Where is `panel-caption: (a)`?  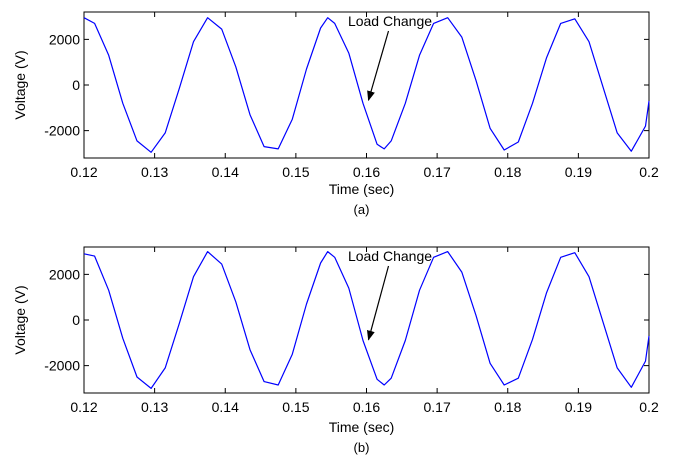
panel-caption: (a) is located at coordinates (362, 209).